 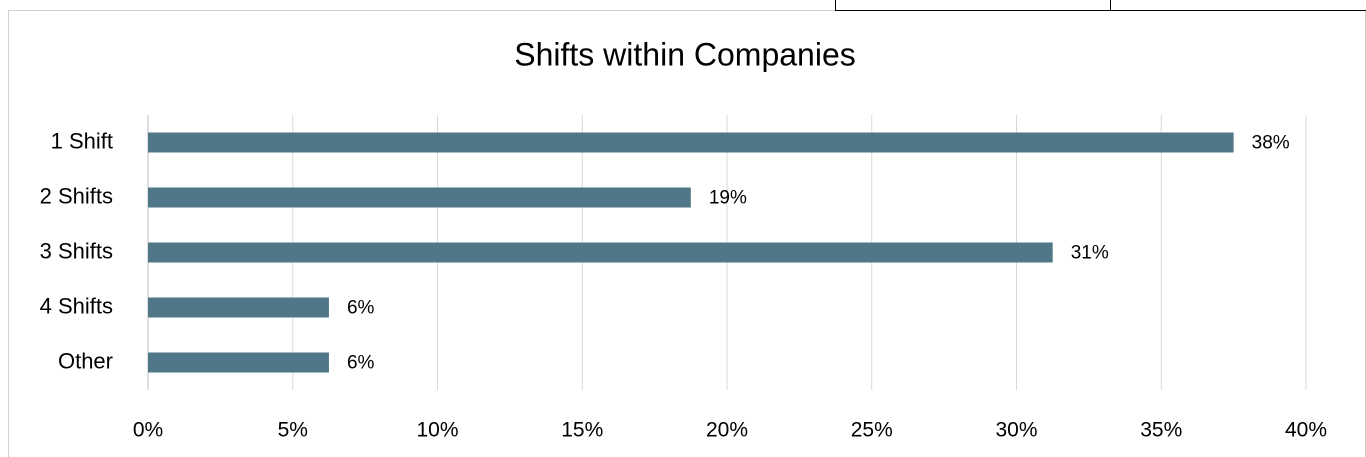 I want to click on y-tick-label: 1 Shift, so click(x=82, y=140).